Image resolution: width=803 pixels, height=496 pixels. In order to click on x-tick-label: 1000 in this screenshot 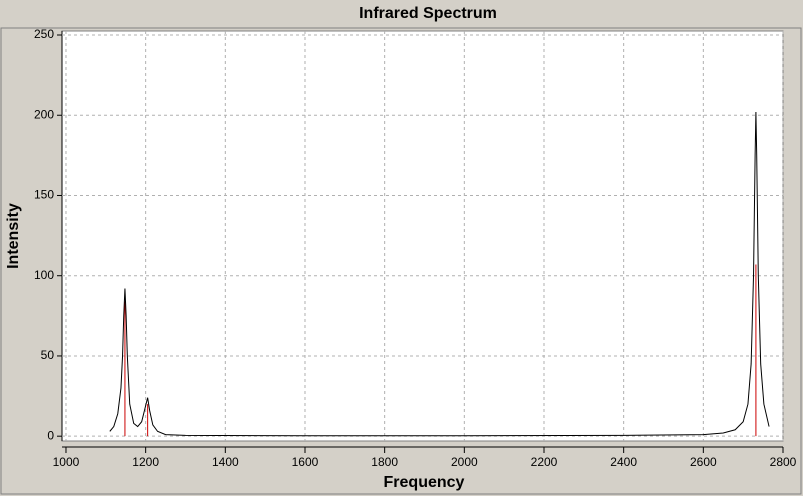, I will do `click(66, 462)`.